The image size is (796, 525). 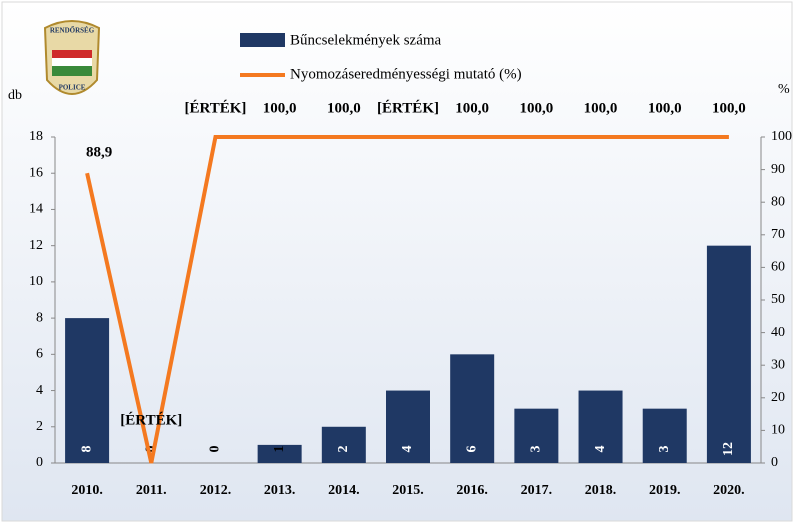 What do you see at coordinates (36, 136) in the screenshot?
I see `y-tick-label: 18` at bounding box center [36, 136].